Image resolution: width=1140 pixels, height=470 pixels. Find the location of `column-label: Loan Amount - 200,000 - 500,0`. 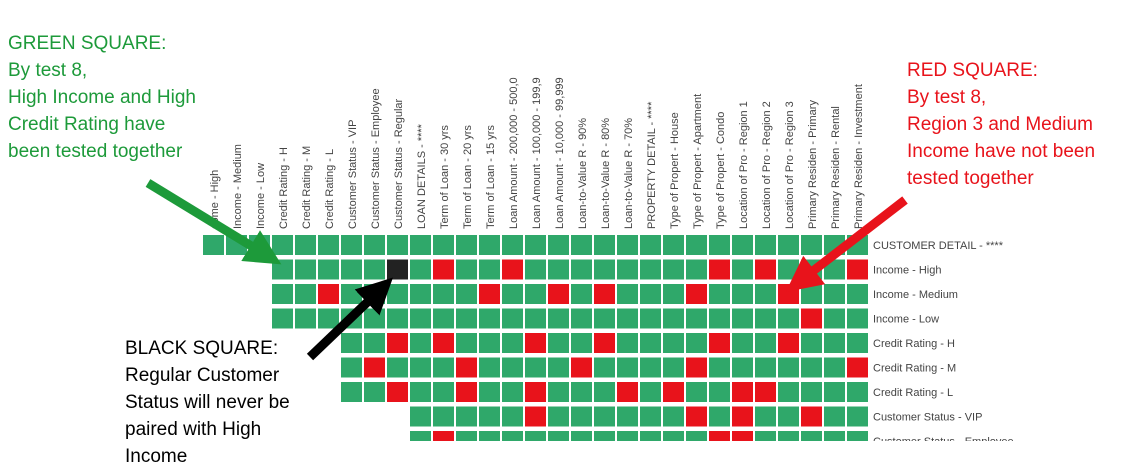

column-label: Loan Amount - 200,000 - 500,0 is located at coordinates (514, 153).